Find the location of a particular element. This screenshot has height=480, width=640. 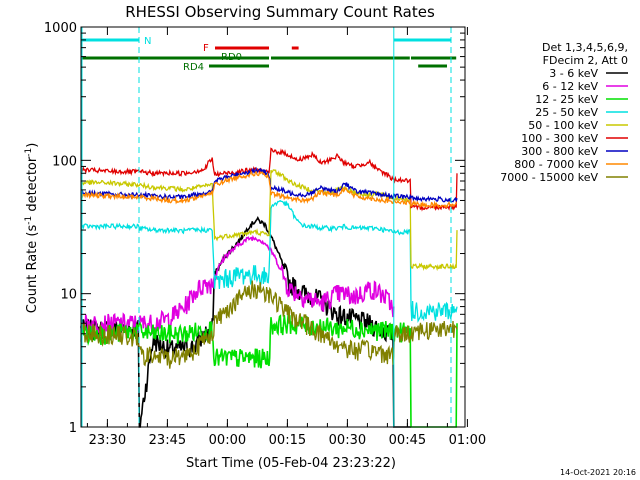

flag-label-f: F is located at coordinates (206, 48).